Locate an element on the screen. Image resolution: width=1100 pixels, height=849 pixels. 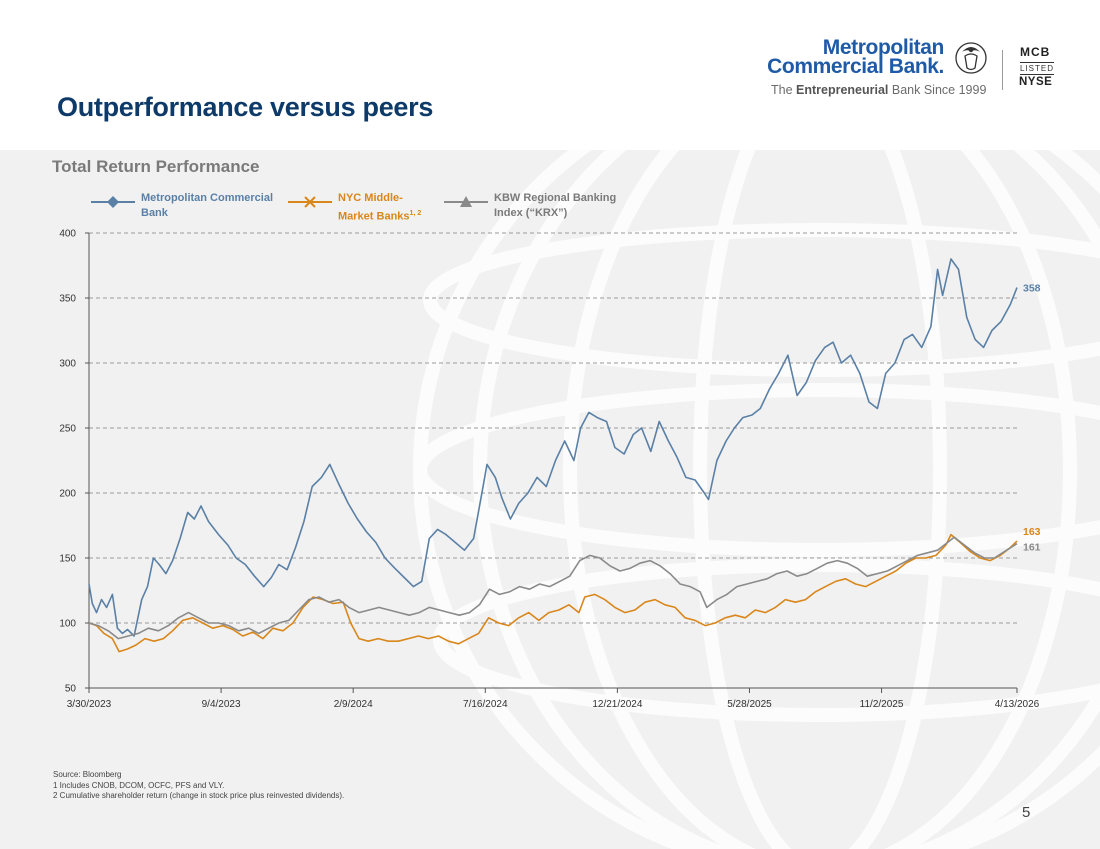
logo-name-line2: Commercial Bank. is located at coordinates (855, 66).